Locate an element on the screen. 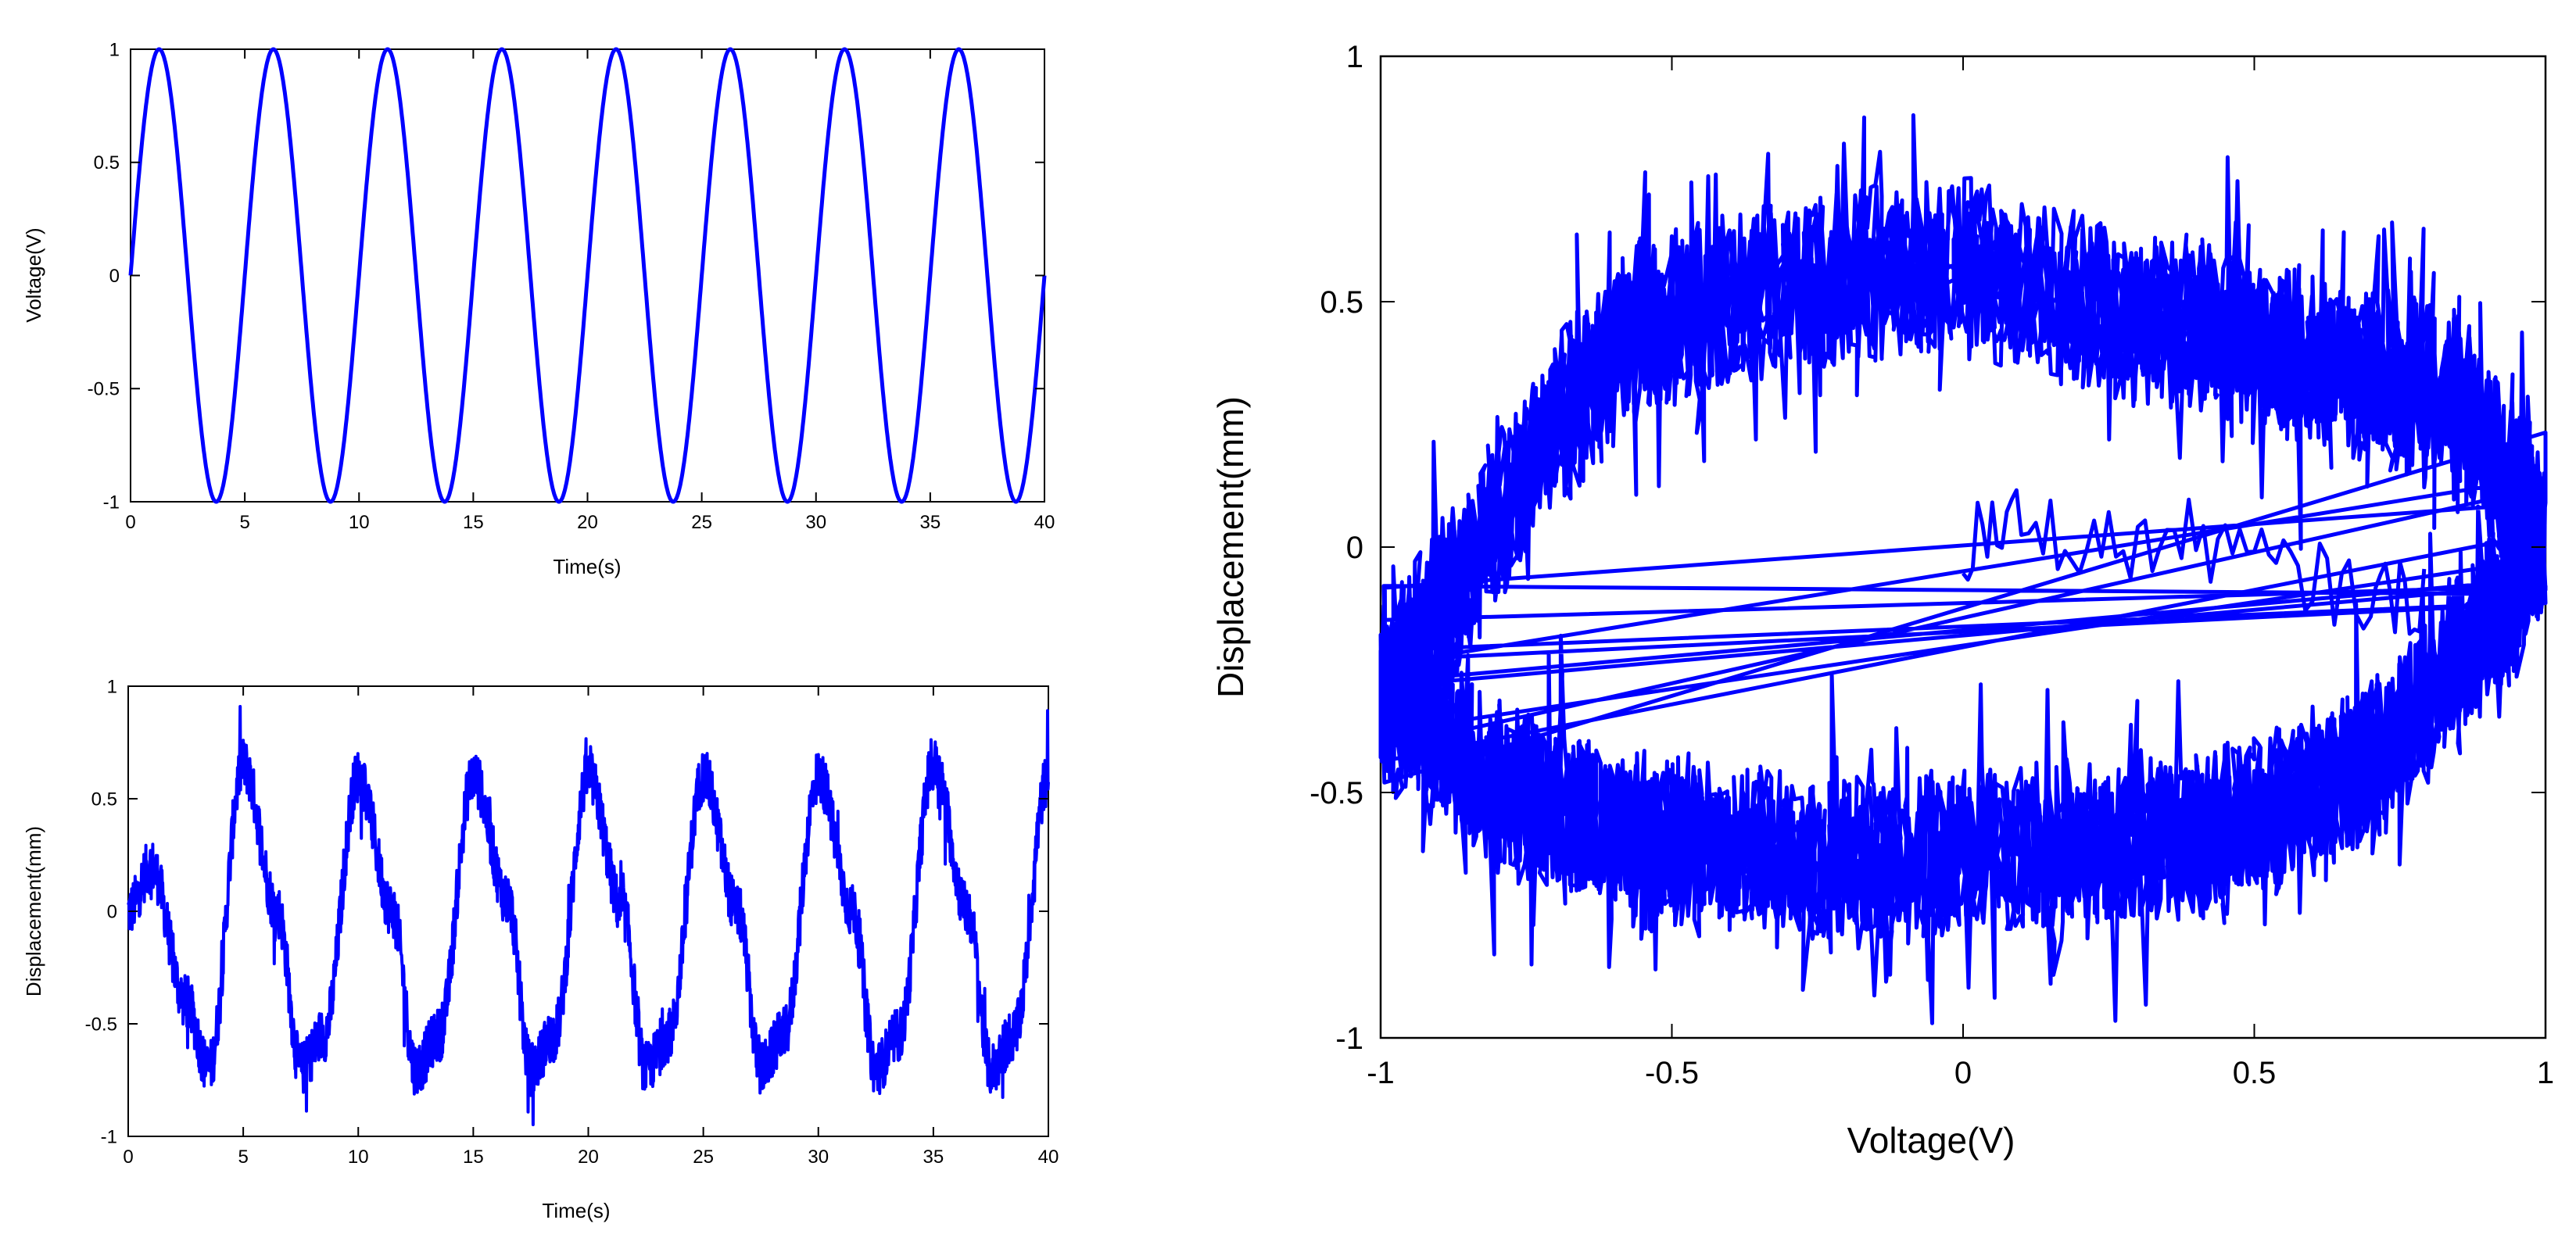  x-tick-label: 1 is located at coordinates (2545, 1073).